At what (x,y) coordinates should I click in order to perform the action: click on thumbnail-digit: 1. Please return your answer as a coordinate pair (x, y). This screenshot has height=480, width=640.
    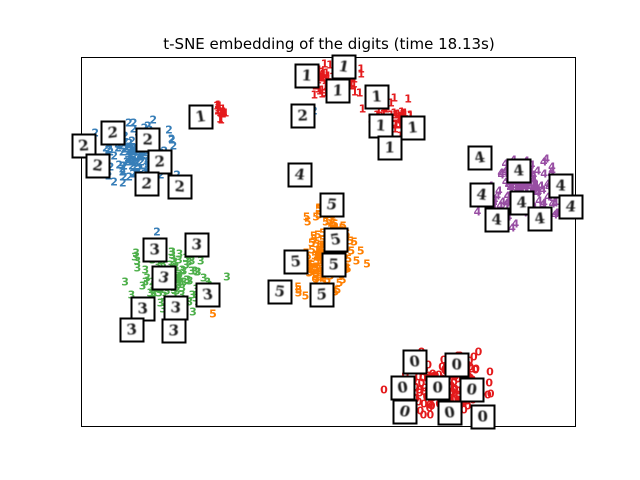
    Looking at the image, I should click on (381, 125).